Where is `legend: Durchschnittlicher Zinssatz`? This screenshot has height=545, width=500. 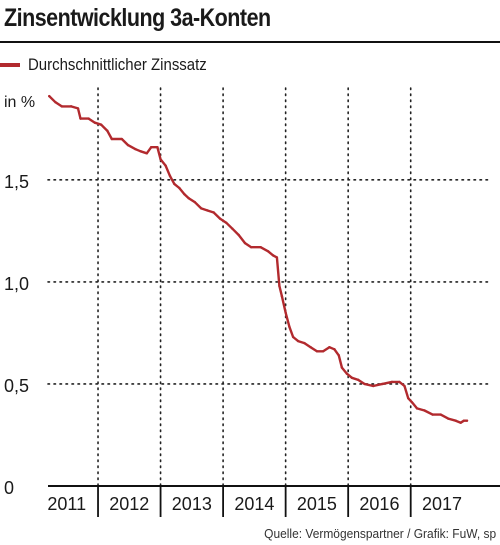
legend: Durchschnittlicher Zinssatz is located at coordinates (115, 65).